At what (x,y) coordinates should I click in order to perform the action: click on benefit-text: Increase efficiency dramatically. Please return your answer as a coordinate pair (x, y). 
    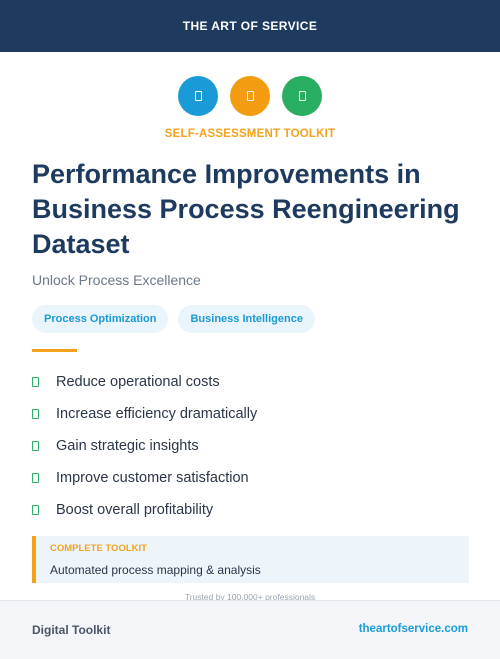
    Looking at the image, I should click on (157, 414).